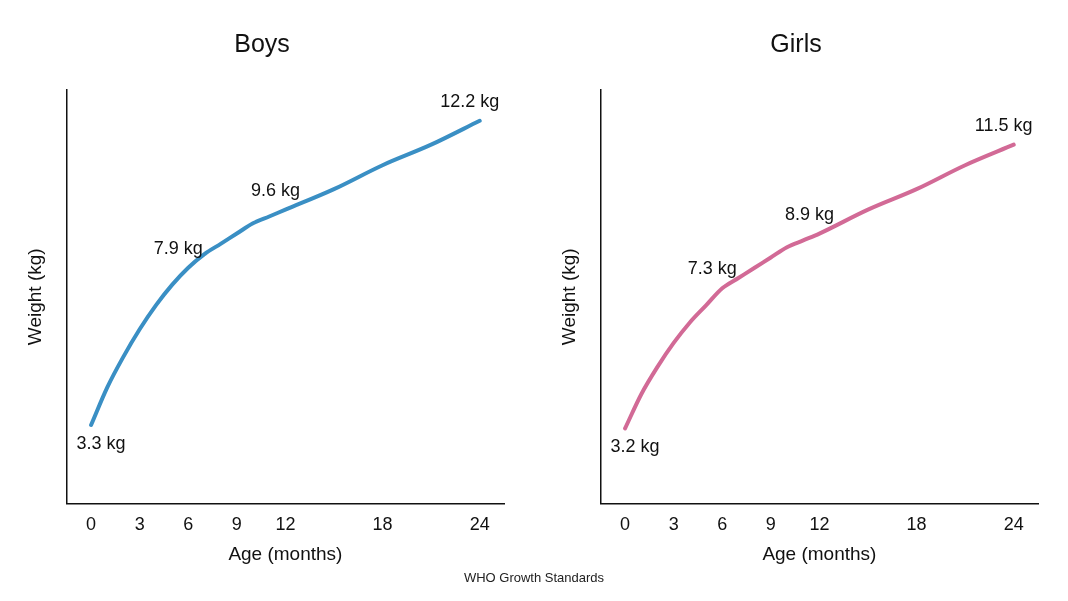 This screenshot has width=1068, height=601. What do you see at coordinates (178, 247) in the screenshot?
I see `data-label: 7.9 kg` at bounding box center [178, 247].